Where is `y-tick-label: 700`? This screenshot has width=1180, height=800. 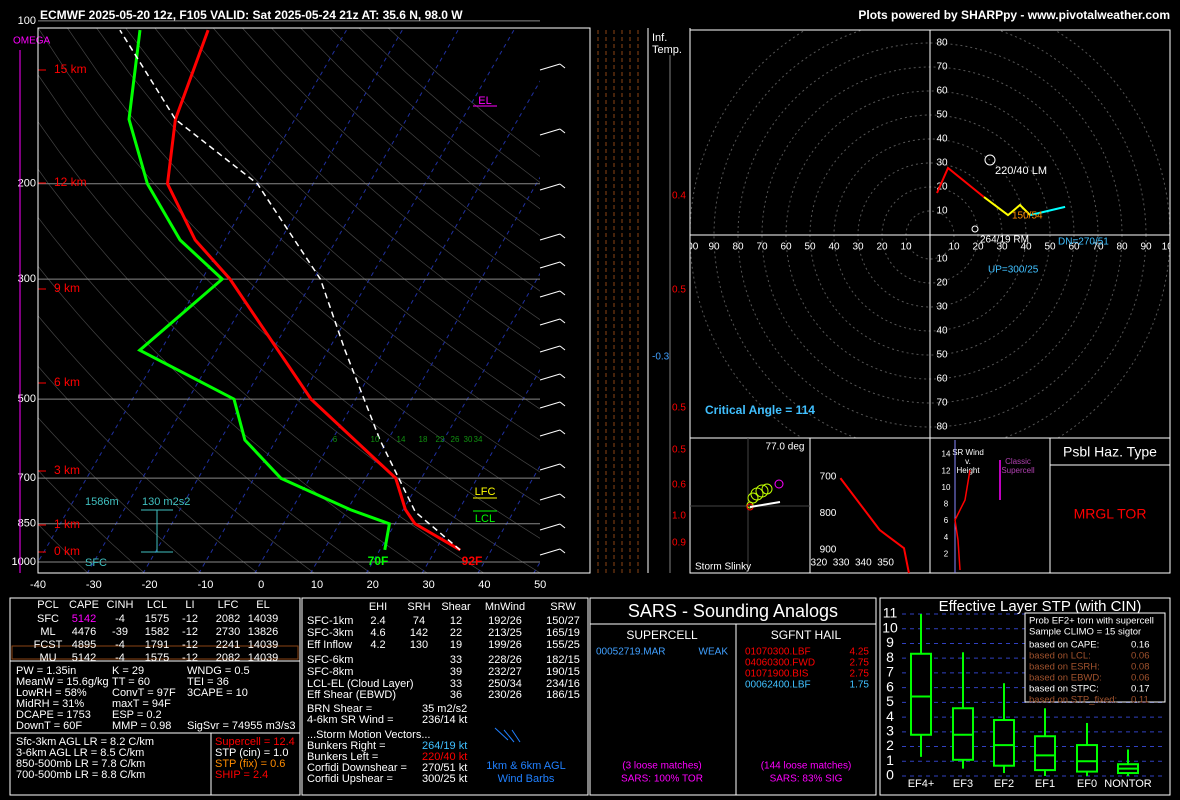 y-tick-label: 700 is located at coordinates (27, 478).